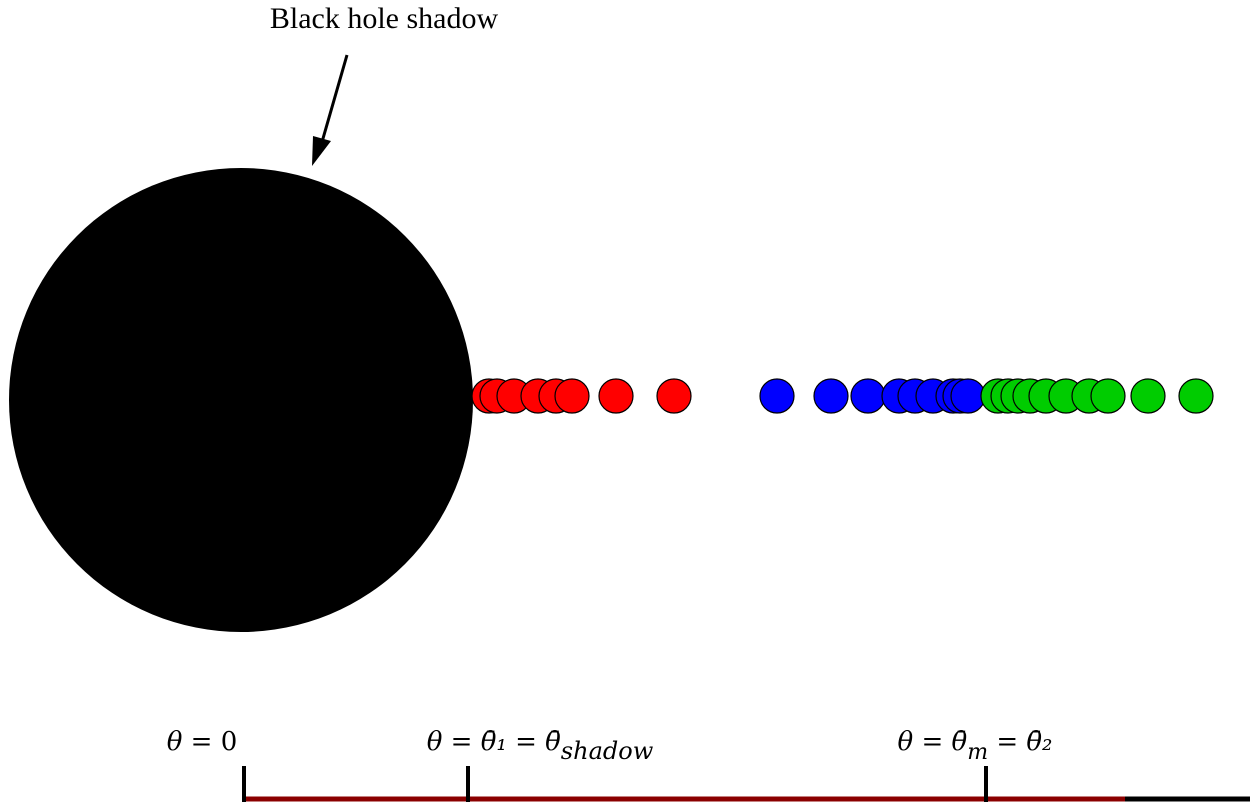 Image resolution: width=1258 pixels, height=805 pixels. I want to click on theta-axis, so click(746, 784).